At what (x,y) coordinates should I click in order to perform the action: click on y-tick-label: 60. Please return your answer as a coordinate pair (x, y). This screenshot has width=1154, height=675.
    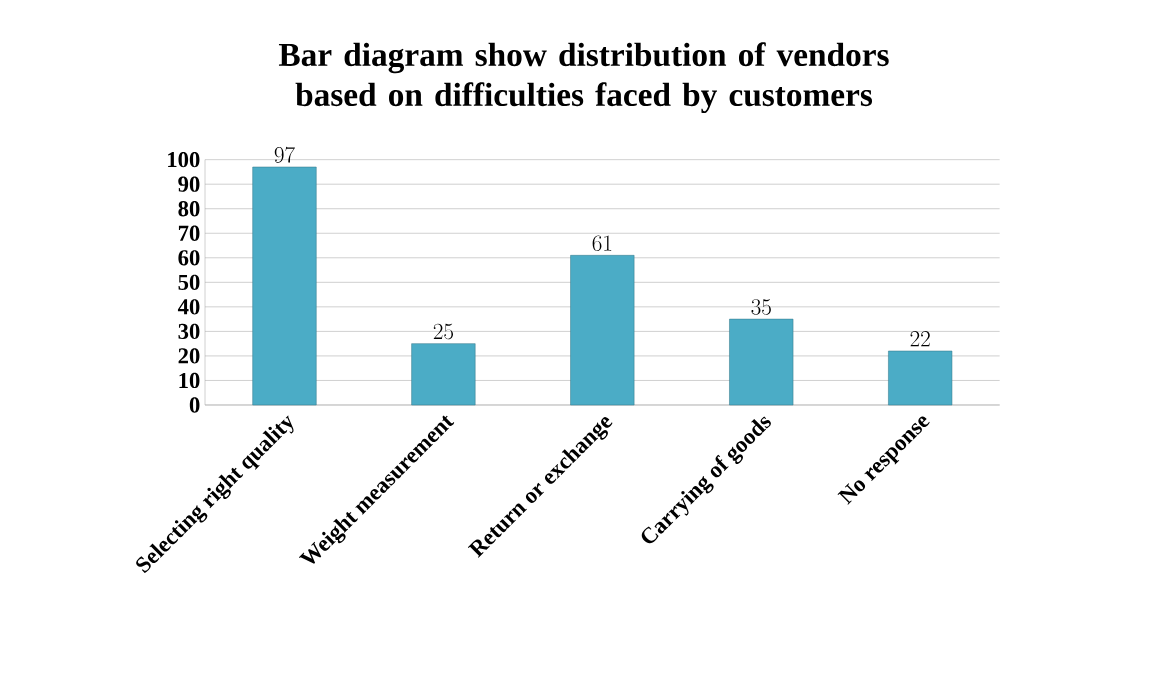
    Looking at the image, I should click on (189, 258).